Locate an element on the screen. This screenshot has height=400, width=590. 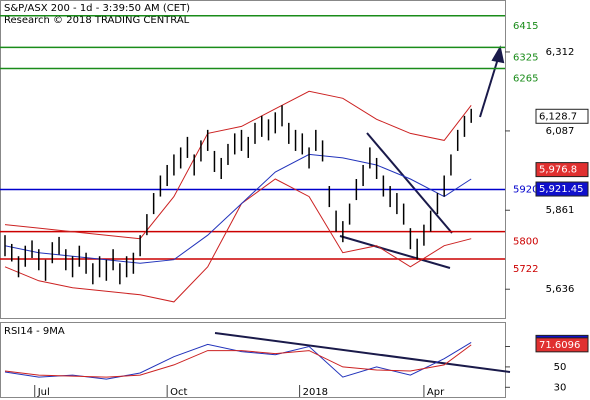
level-label: 5920 is located at coordinates (525, 190).